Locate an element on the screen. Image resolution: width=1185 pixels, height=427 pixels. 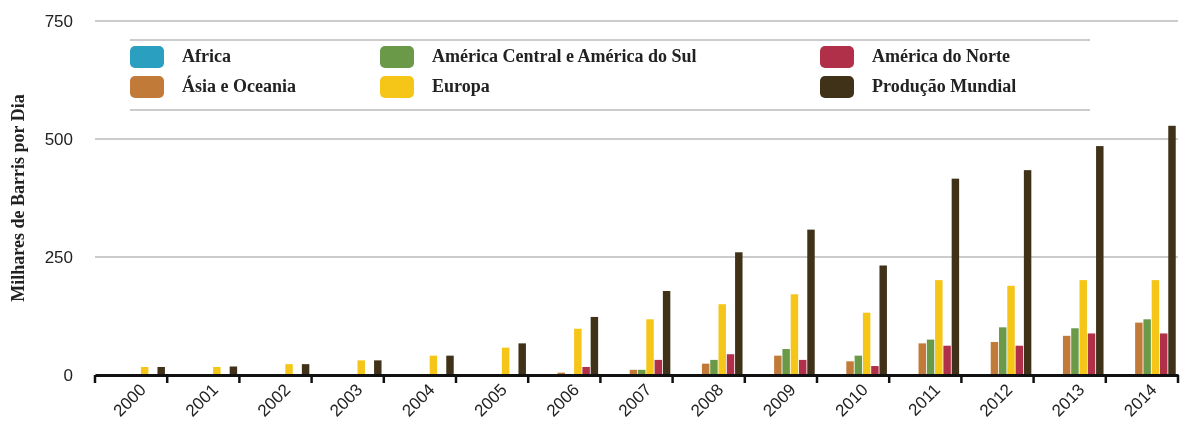
legend-label: Ásia e Oceania is located at coordinates (239, 85).